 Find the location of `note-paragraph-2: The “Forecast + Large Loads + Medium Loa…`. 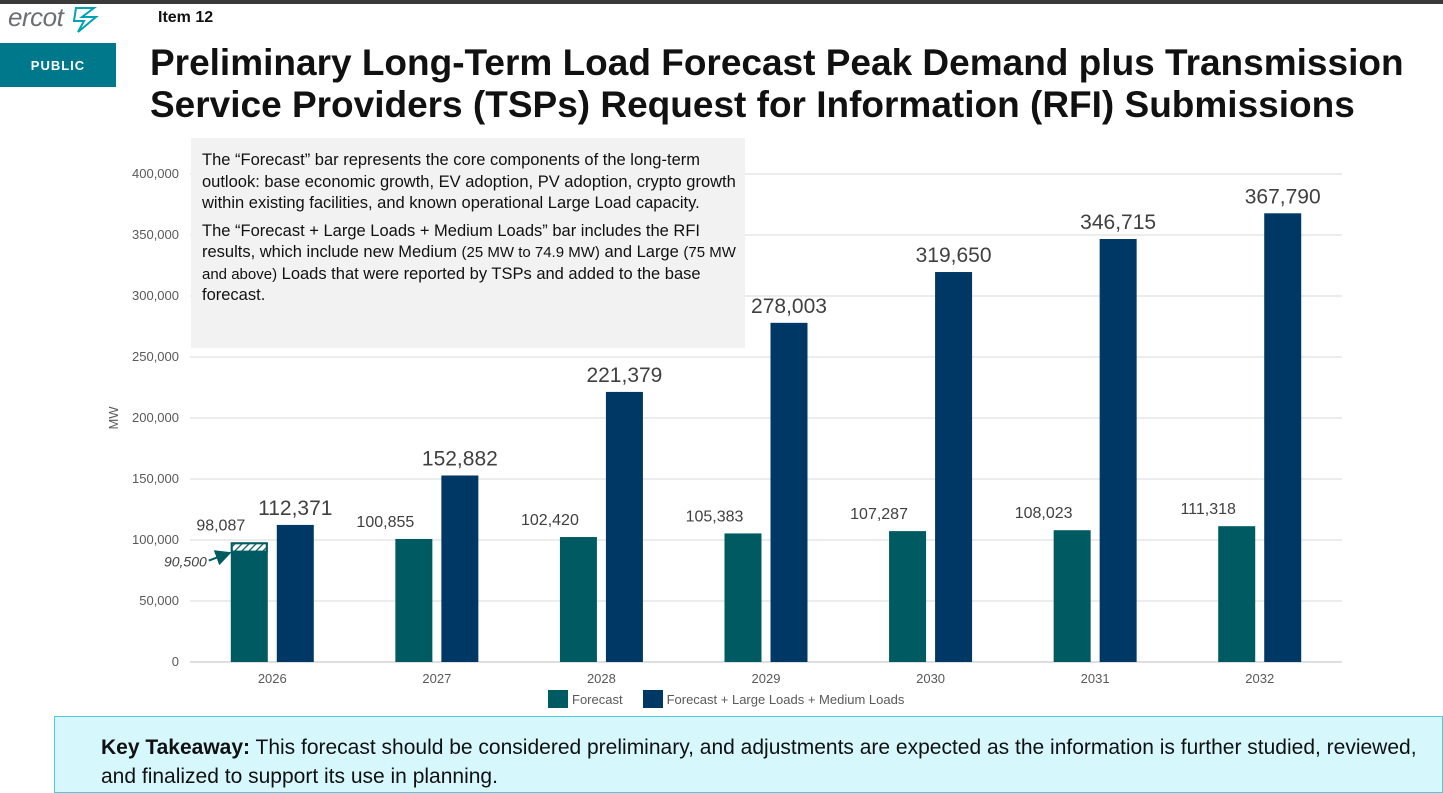

note-paragraph-2: The “Forecast + Large Loads + Medium Loa… is located at coordinates (469, 263).